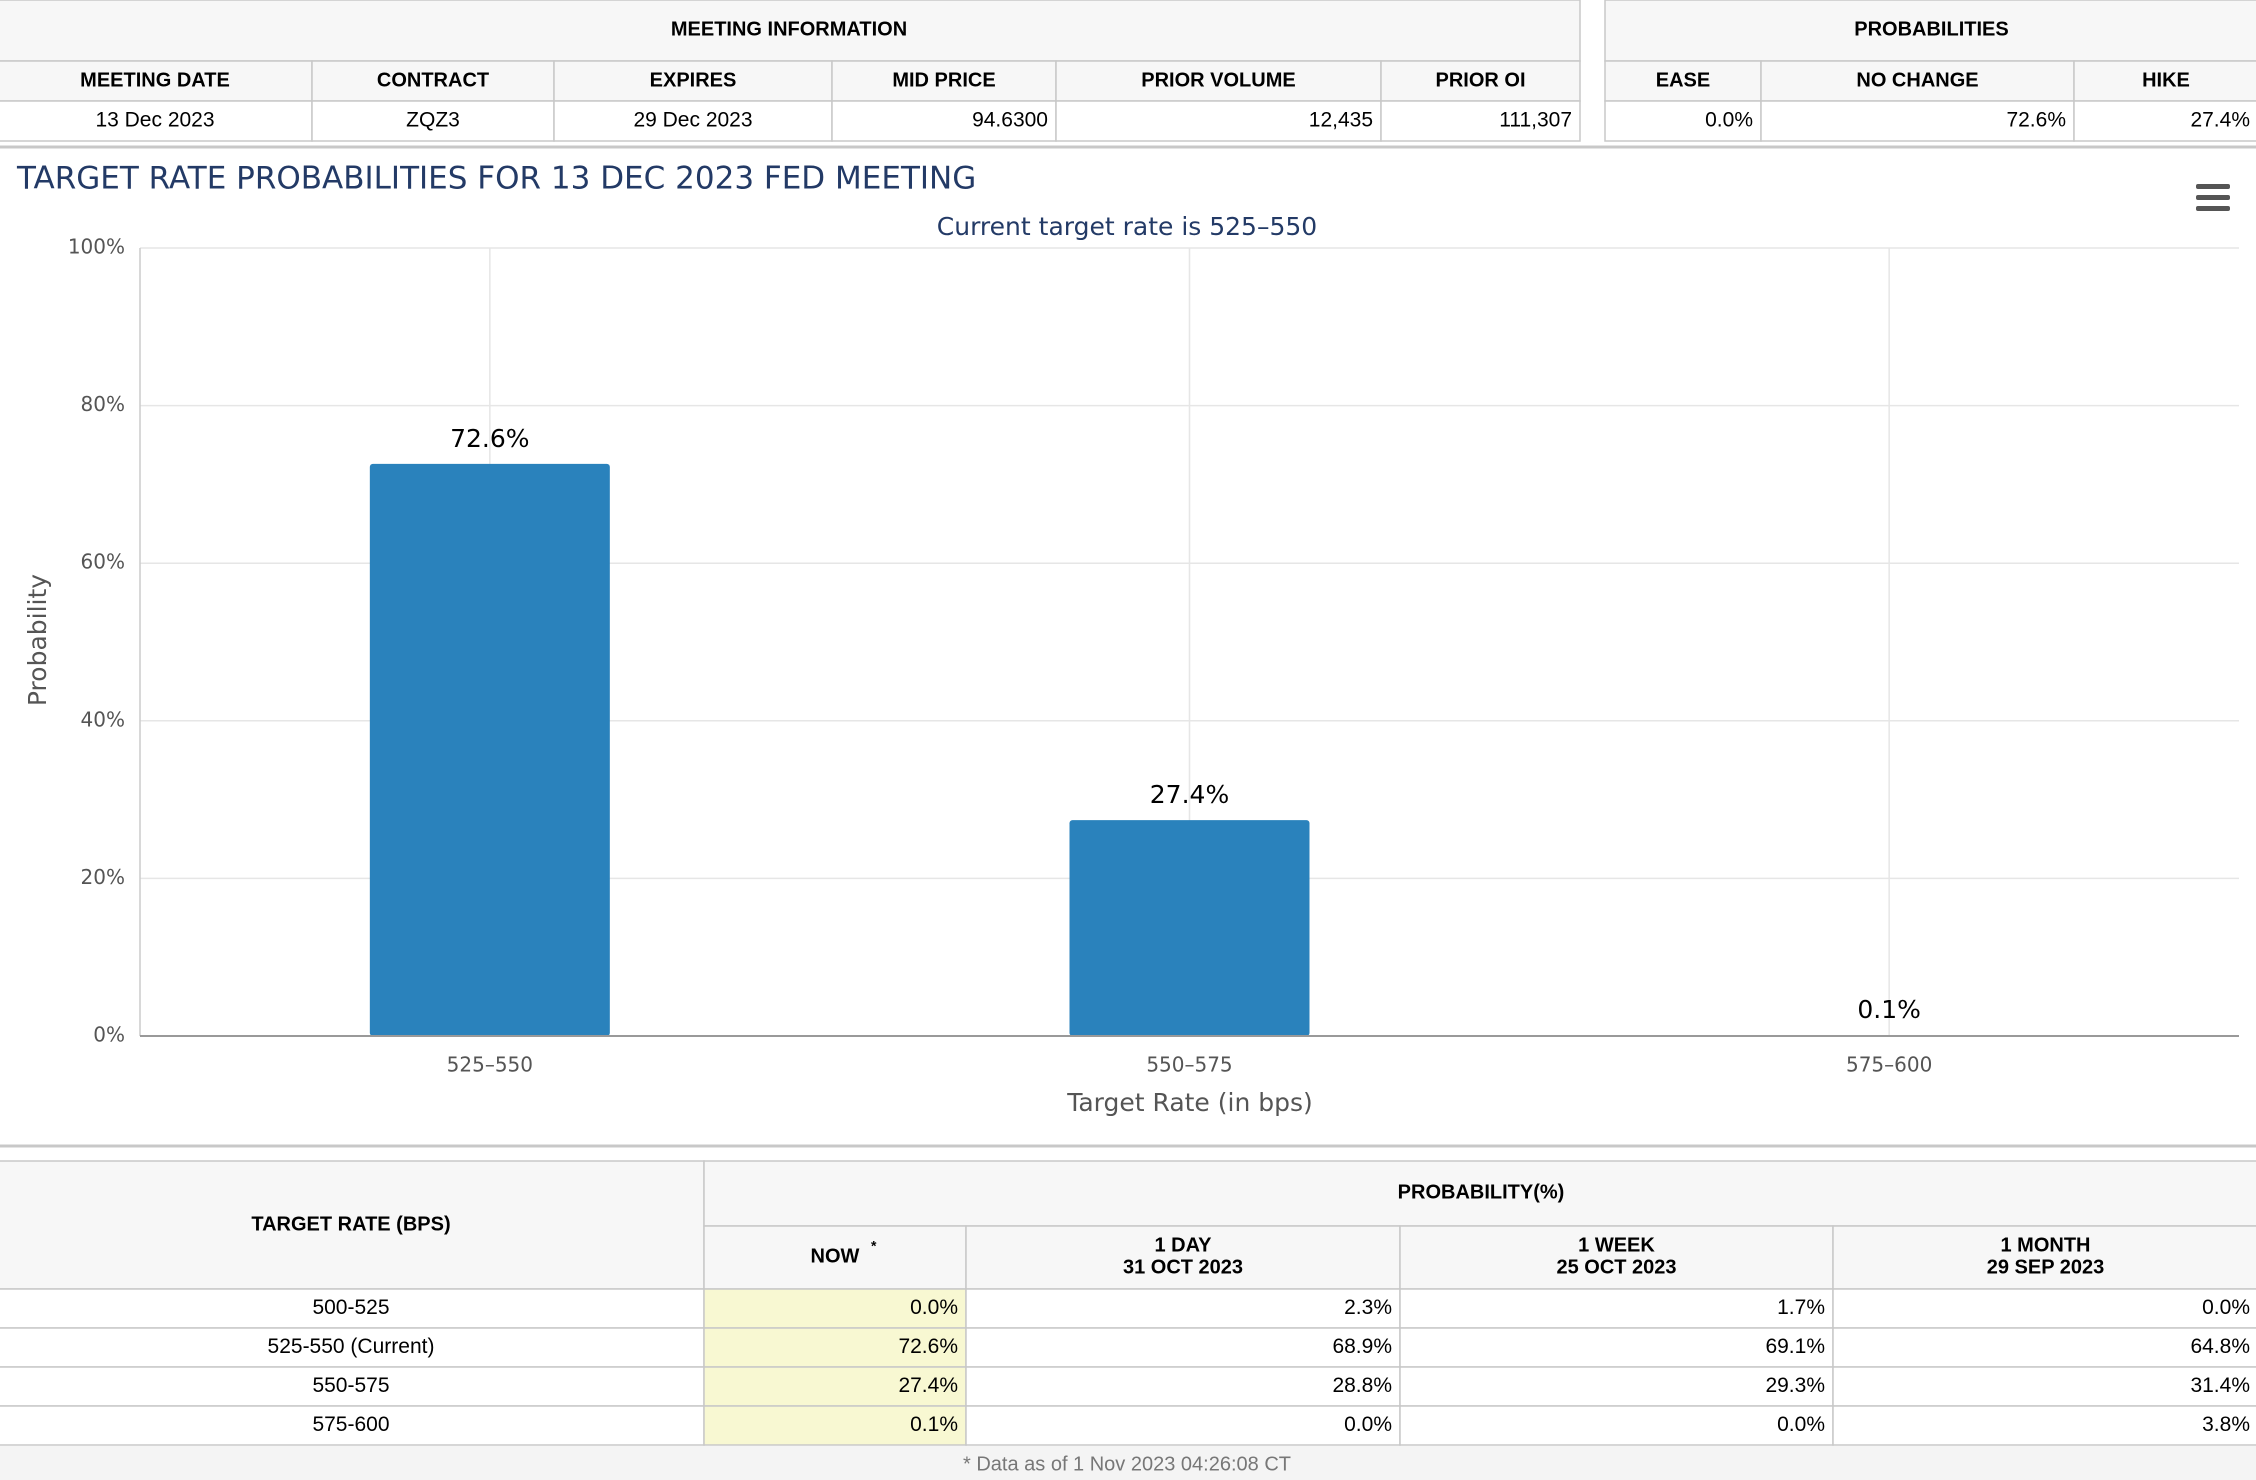  I want to click on row-header: 575-600, so click(350, 1424).